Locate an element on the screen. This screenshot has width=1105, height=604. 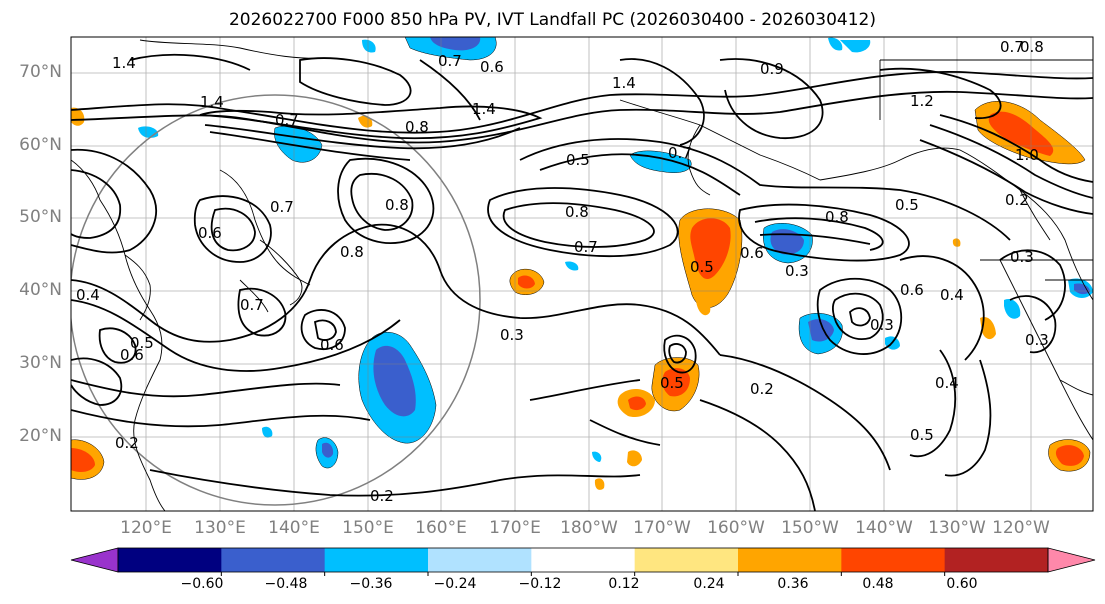
longitude-label: 160°E is located at coordinates (441, 528).